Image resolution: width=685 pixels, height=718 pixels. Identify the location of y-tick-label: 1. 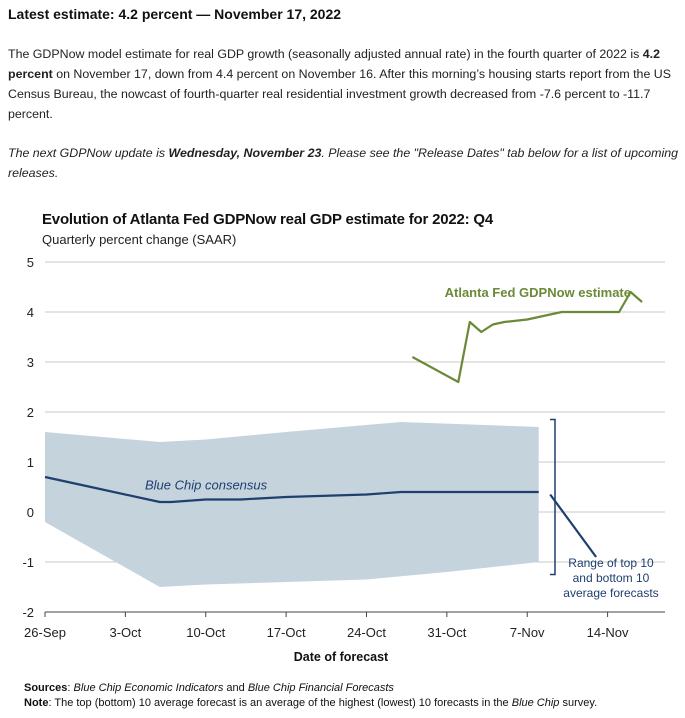
(30, 462).